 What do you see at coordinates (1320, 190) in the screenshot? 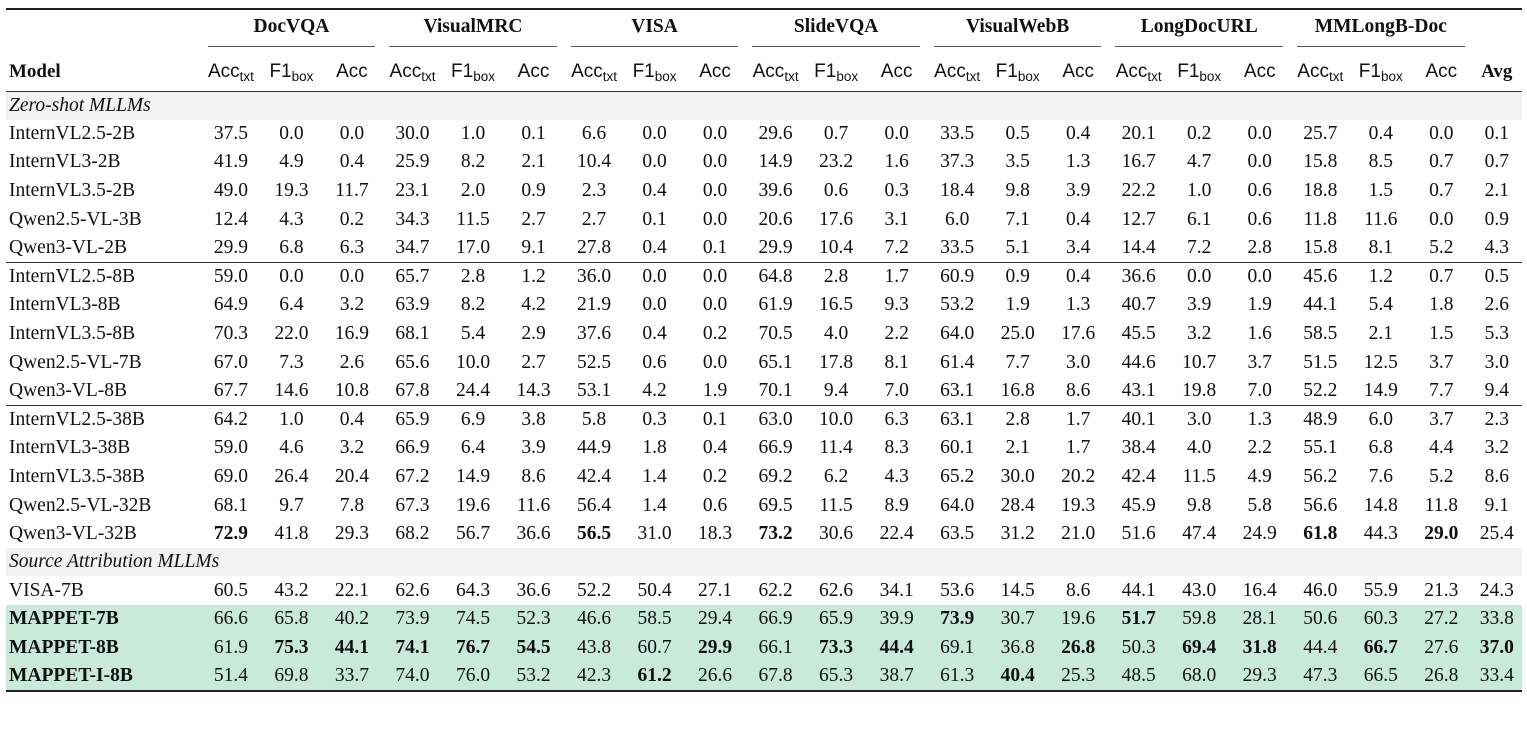
I see `metric-cell: 18.8` at bounding box center [1320, 190].